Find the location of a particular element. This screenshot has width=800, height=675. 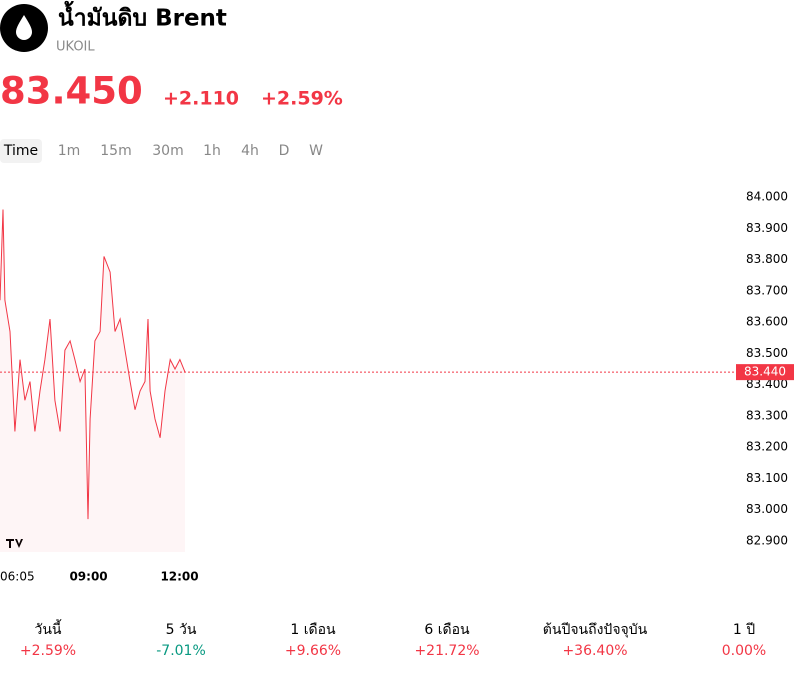

tv-logo-box is located at coordinates (15, 543).